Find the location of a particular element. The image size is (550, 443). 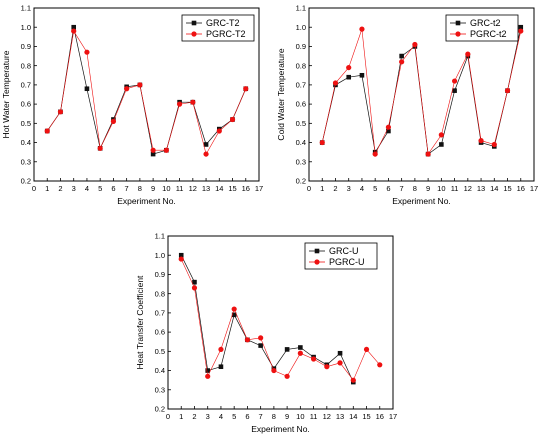

series-PGRC-T2 is located at coordinates (146, 92).